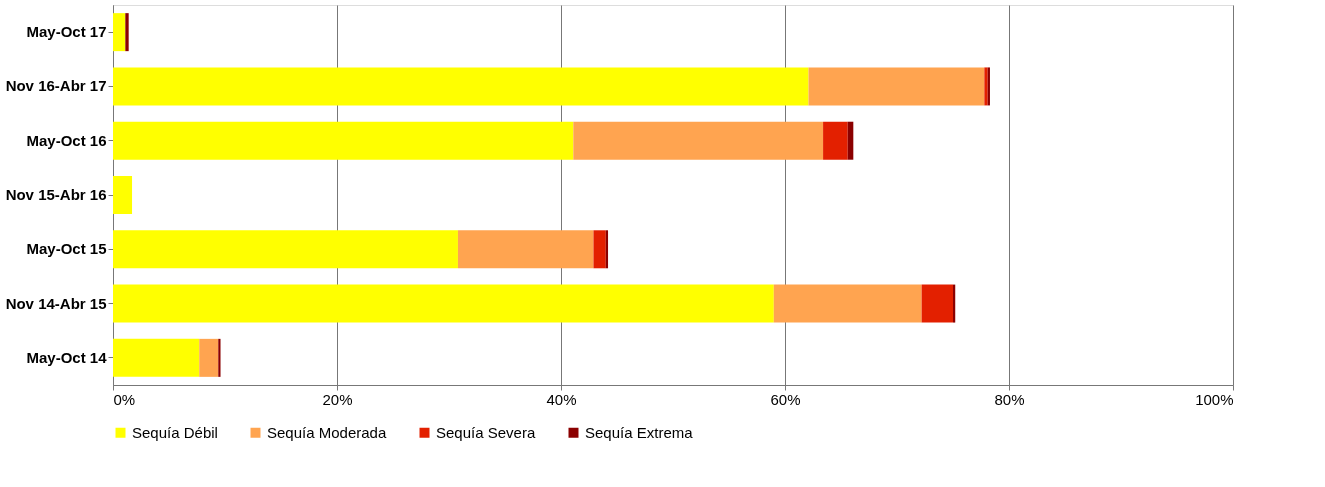  What do you see at coordinates (175, 432) in the screenshot?
I see `legend-label: Sequía Débil` at bounding box center [175, 432].